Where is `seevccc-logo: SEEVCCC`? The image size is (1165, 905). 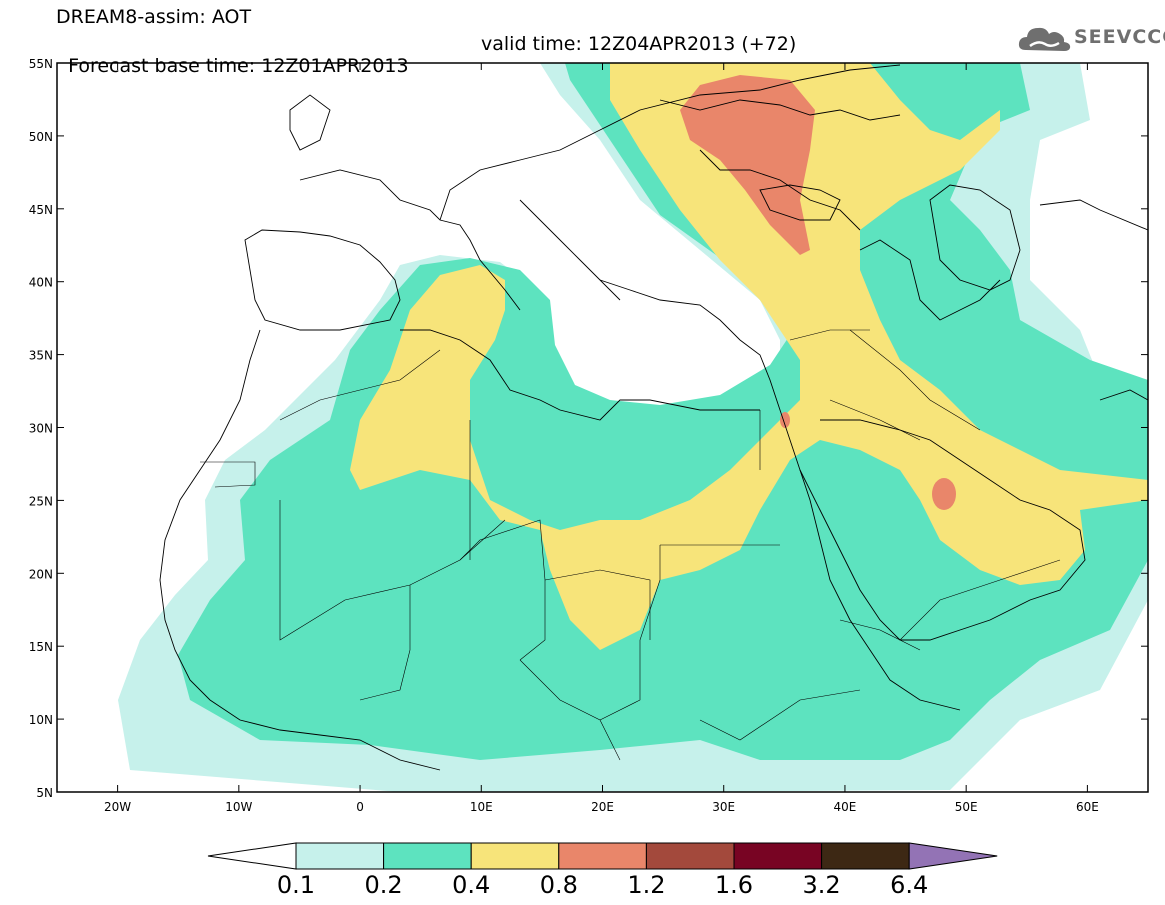 seevccc-logo: SEEVCCC is located at coordinates (1091, 39).